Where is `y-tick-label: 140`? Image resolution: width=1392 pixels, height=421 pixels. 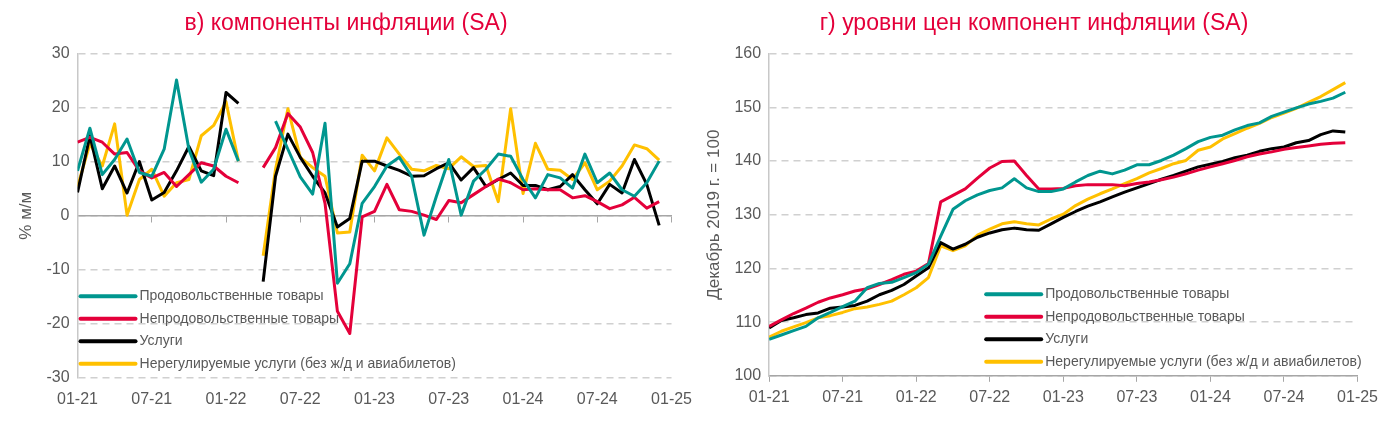 y-tick-label: 140 is located at coordinates (748, 160).